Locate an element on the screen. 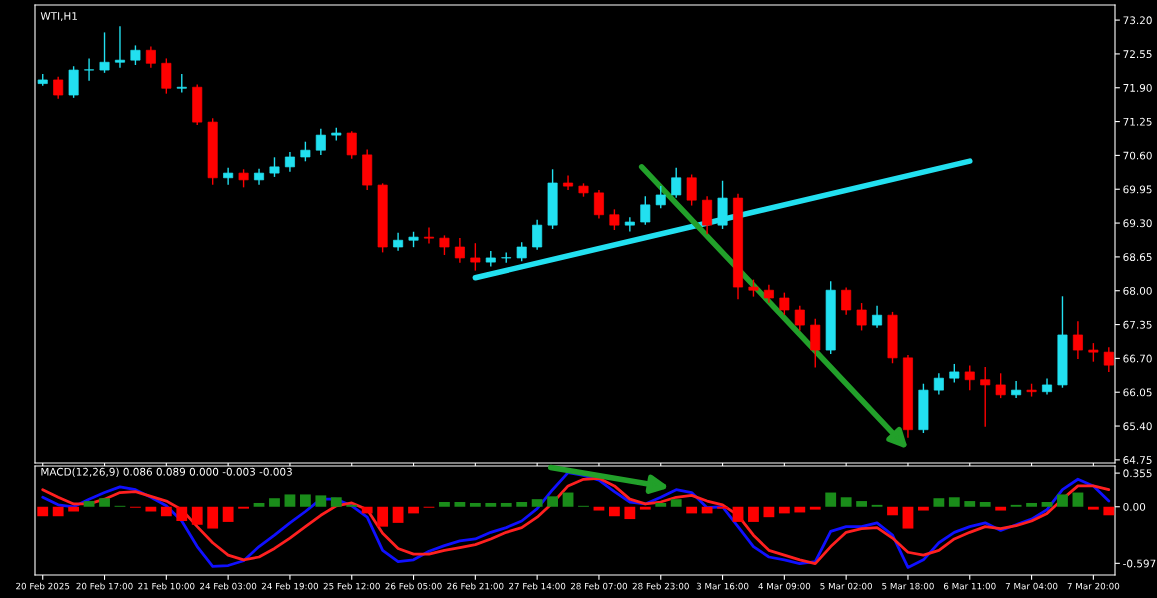  x-tick-label: 21 Feb 10:00 is located at coordinates (166, 586).